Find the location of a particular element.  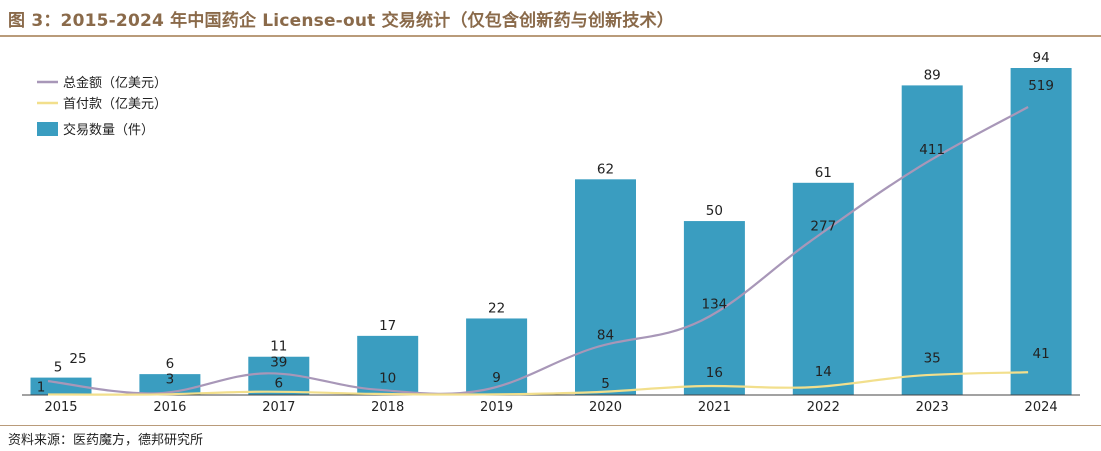

x-tick-2018: 2018 is located at coordinates (387, 407).